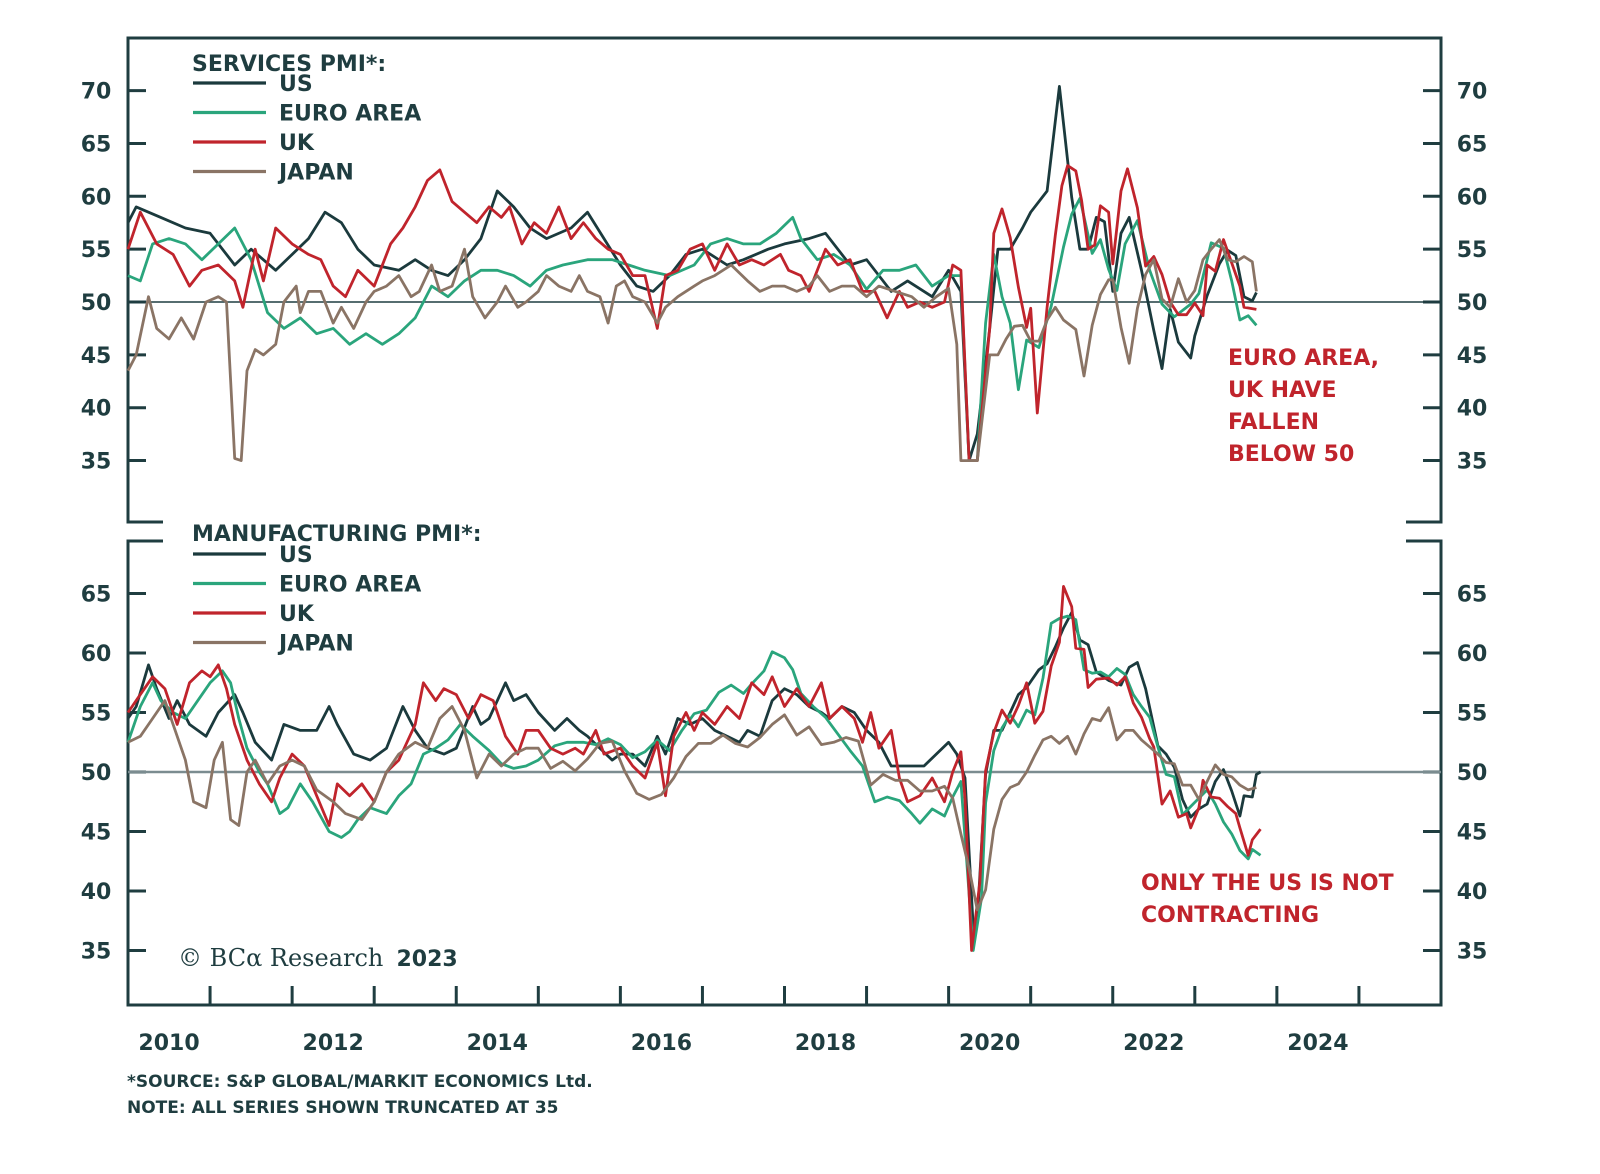 This screenshot has width=1600, height=1174. What do you see at coordinates (1291, 454) in the screenshot?
I see `services-annotation-line-4: BELOW 50` at bounding box center [1291, 454].